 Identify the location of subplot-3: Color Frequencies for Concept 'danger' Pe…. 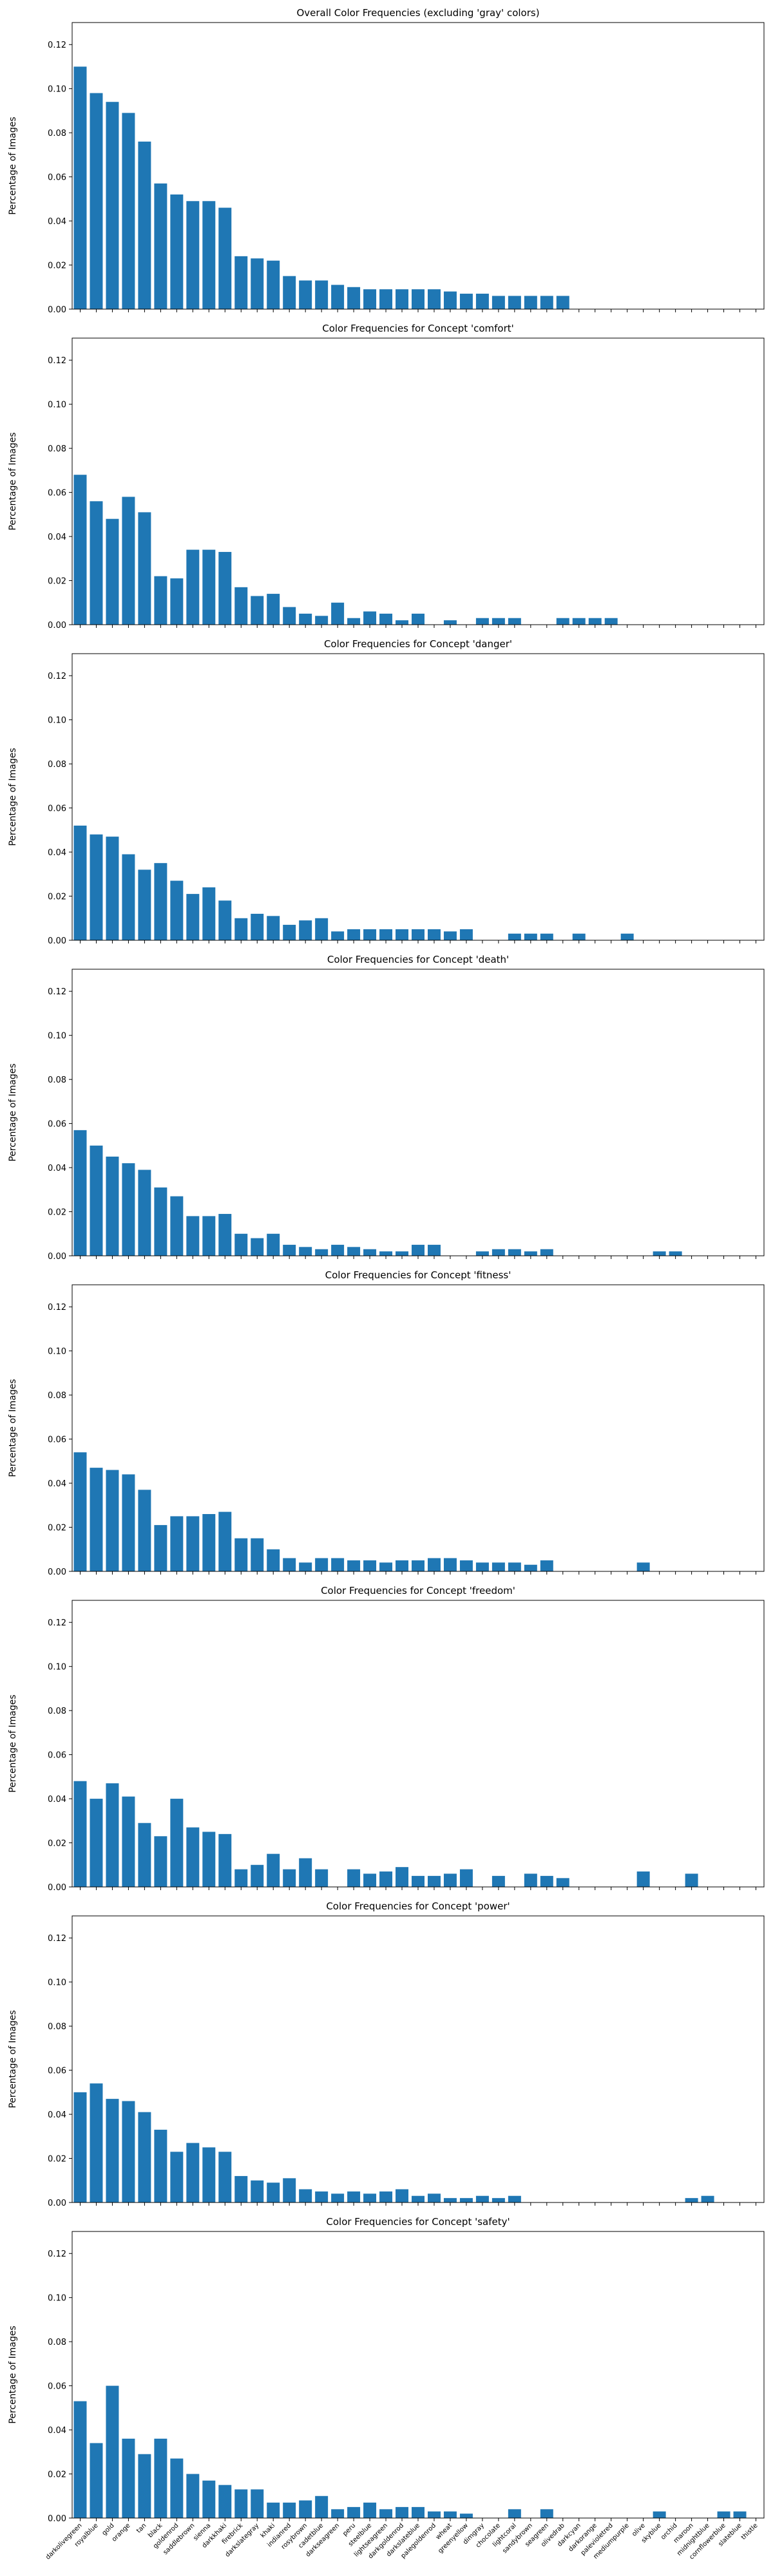
(386, 792).